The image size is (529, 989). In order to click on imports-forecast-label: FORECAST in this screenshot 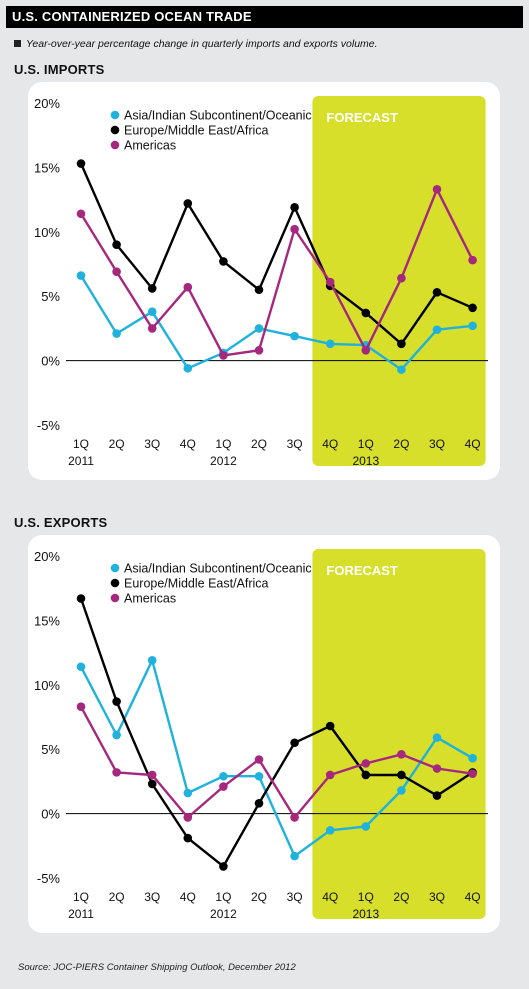, I will do `click(362, 117)`.